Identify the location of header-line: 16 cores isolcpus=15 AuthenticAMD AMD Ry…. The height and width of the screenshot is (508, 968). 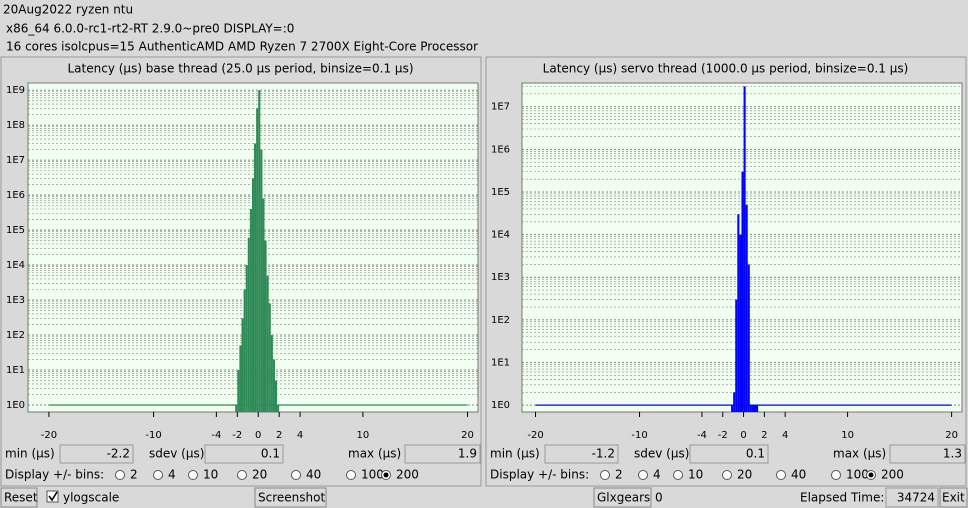
(242, 47).